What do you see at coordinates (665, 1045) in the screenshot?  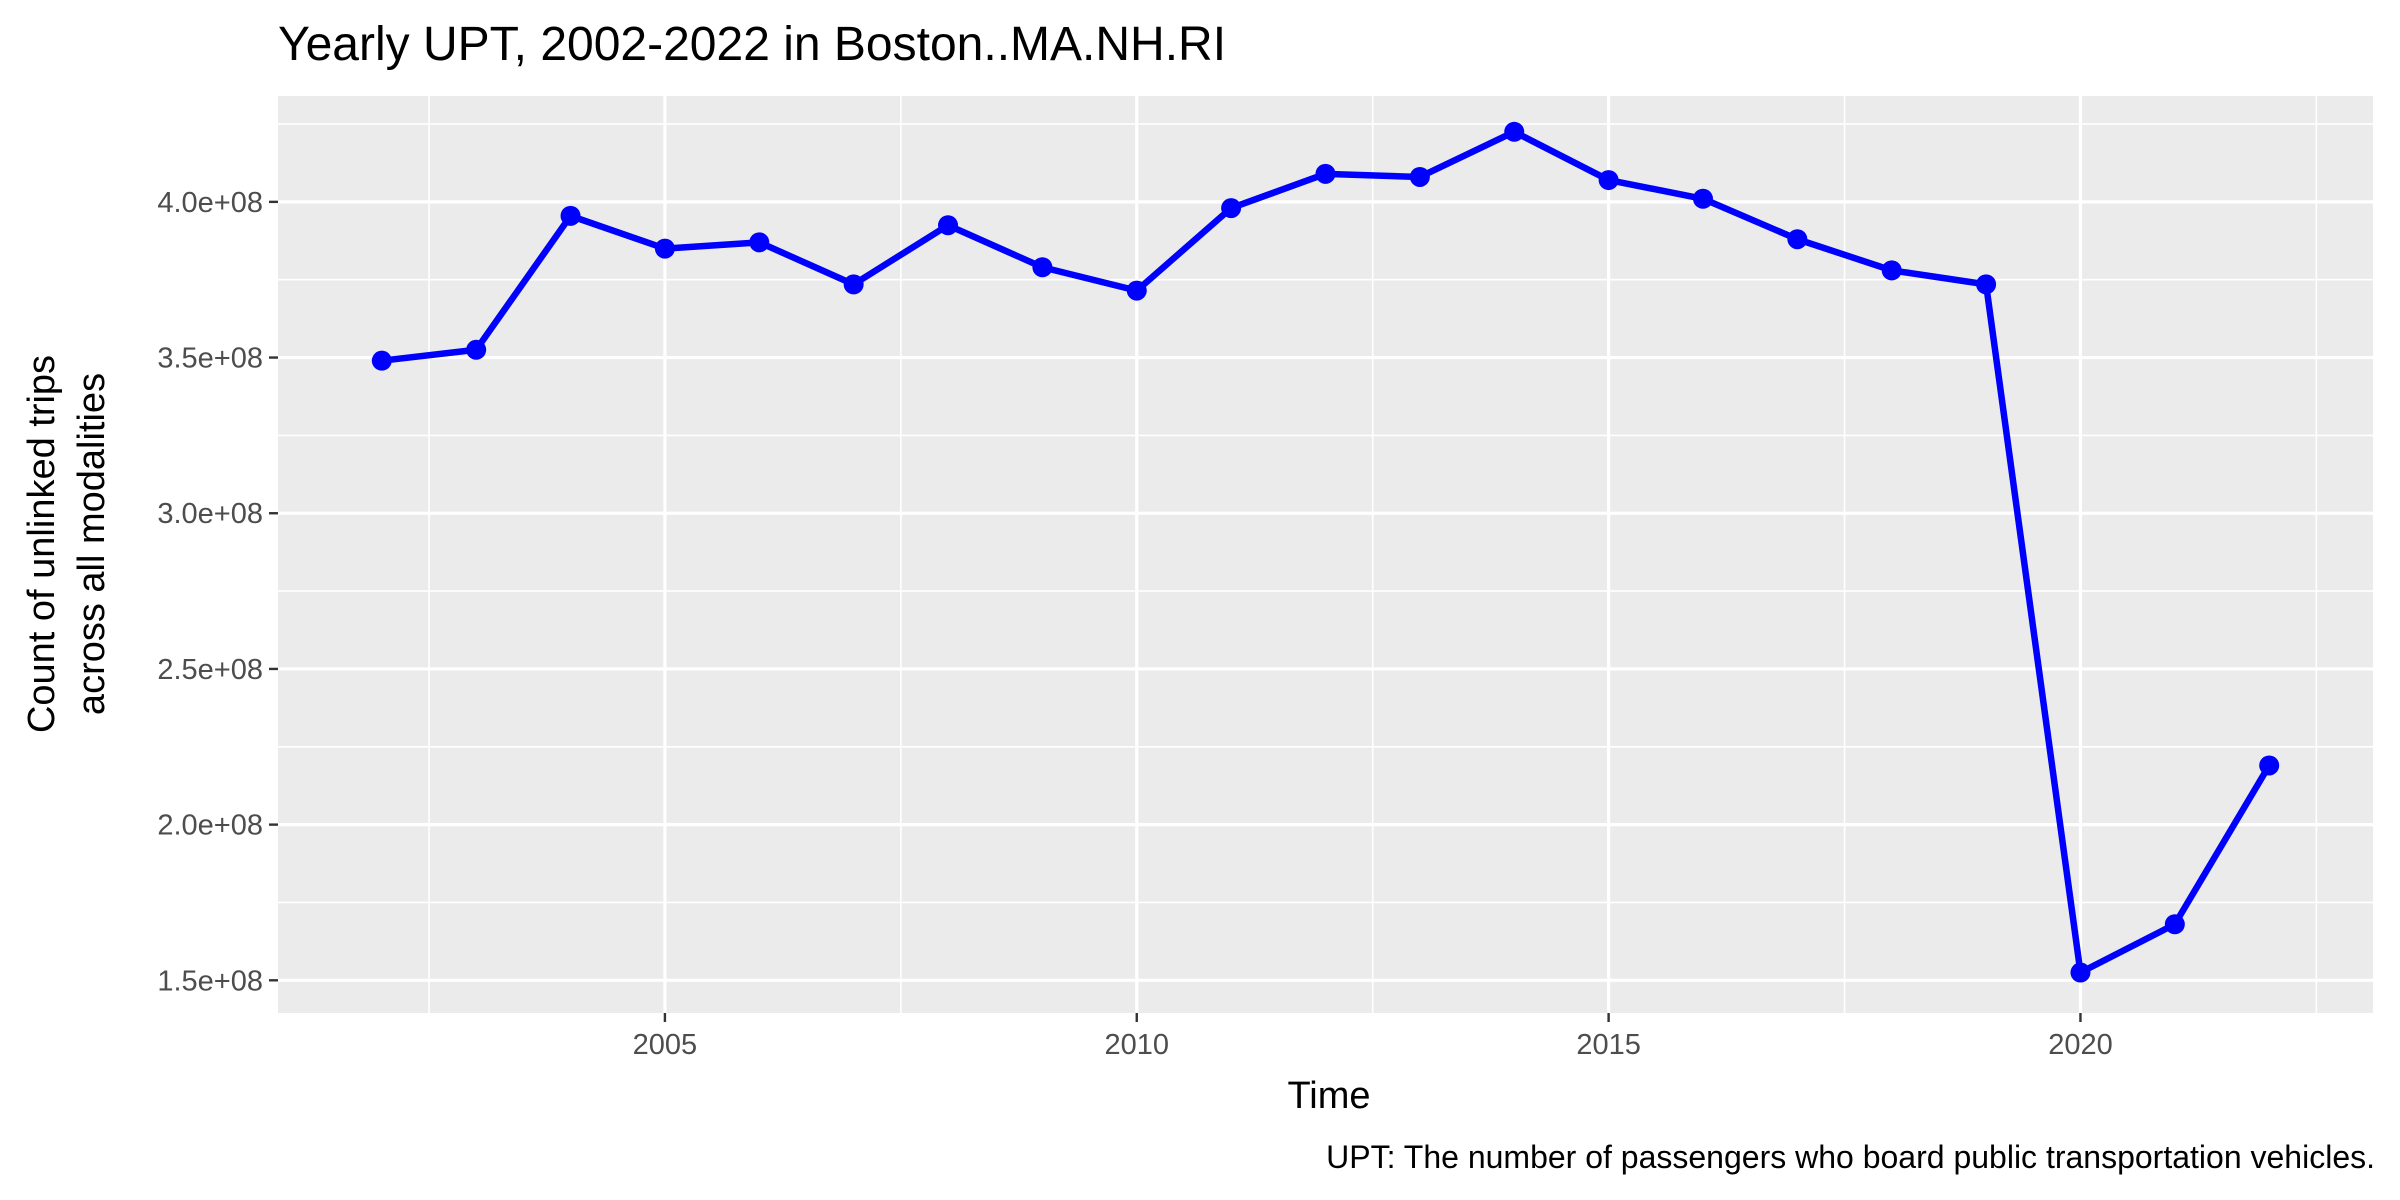 I see `x-axis-tick-label: 2005` at bounding box center [665, 1045].